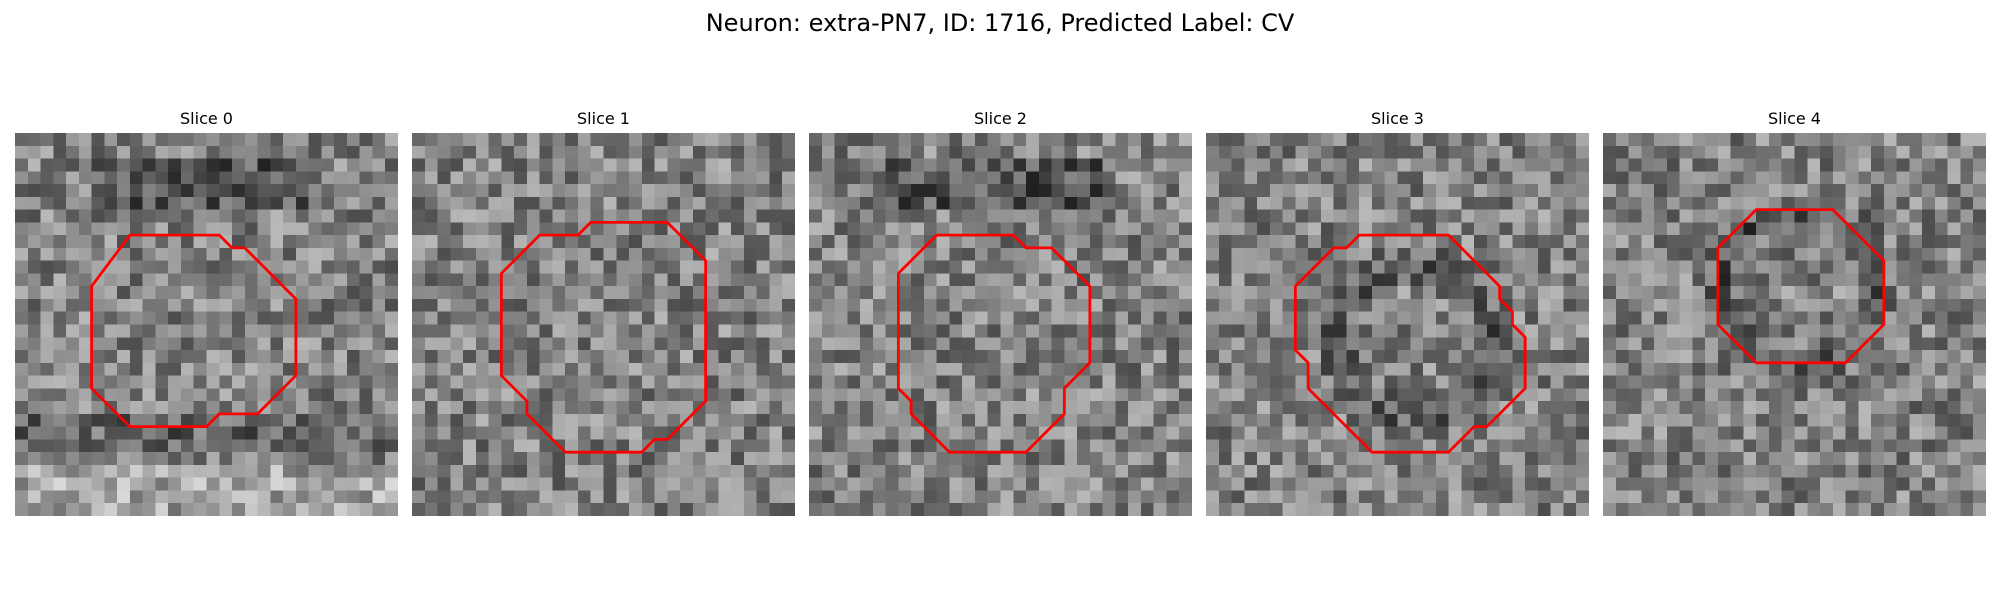  I want to click on slice-panel-4: Slice 4, so click(1794, 312).